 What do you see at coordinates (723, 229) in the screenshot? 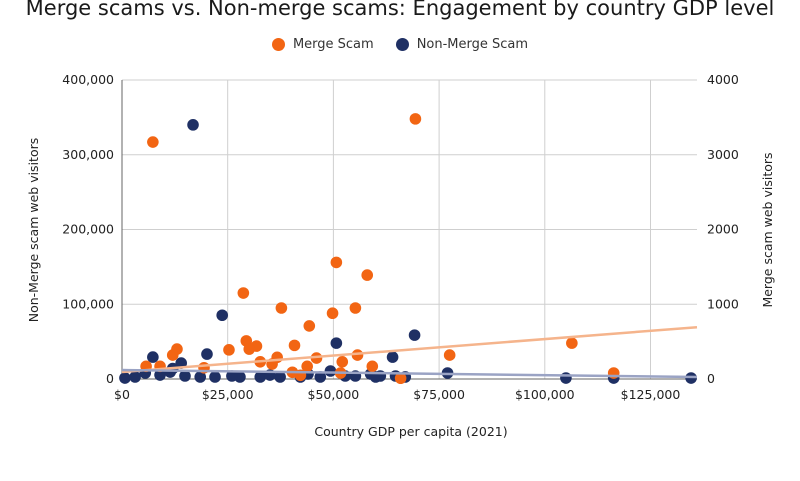
I see `y-tick-label-right: 2000` at bounding box center [723, 229].